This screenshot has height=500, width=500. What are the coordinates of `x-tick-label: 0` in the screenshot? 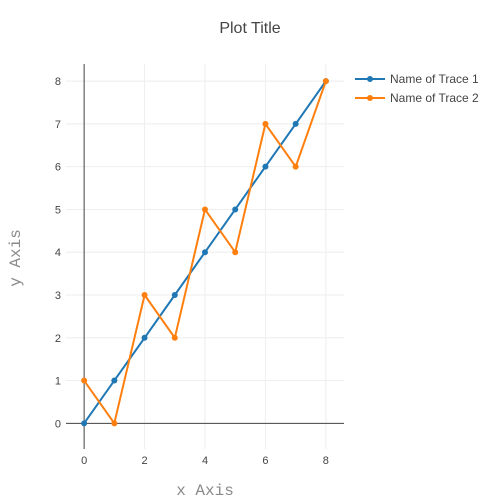 It's located at (84, 461).